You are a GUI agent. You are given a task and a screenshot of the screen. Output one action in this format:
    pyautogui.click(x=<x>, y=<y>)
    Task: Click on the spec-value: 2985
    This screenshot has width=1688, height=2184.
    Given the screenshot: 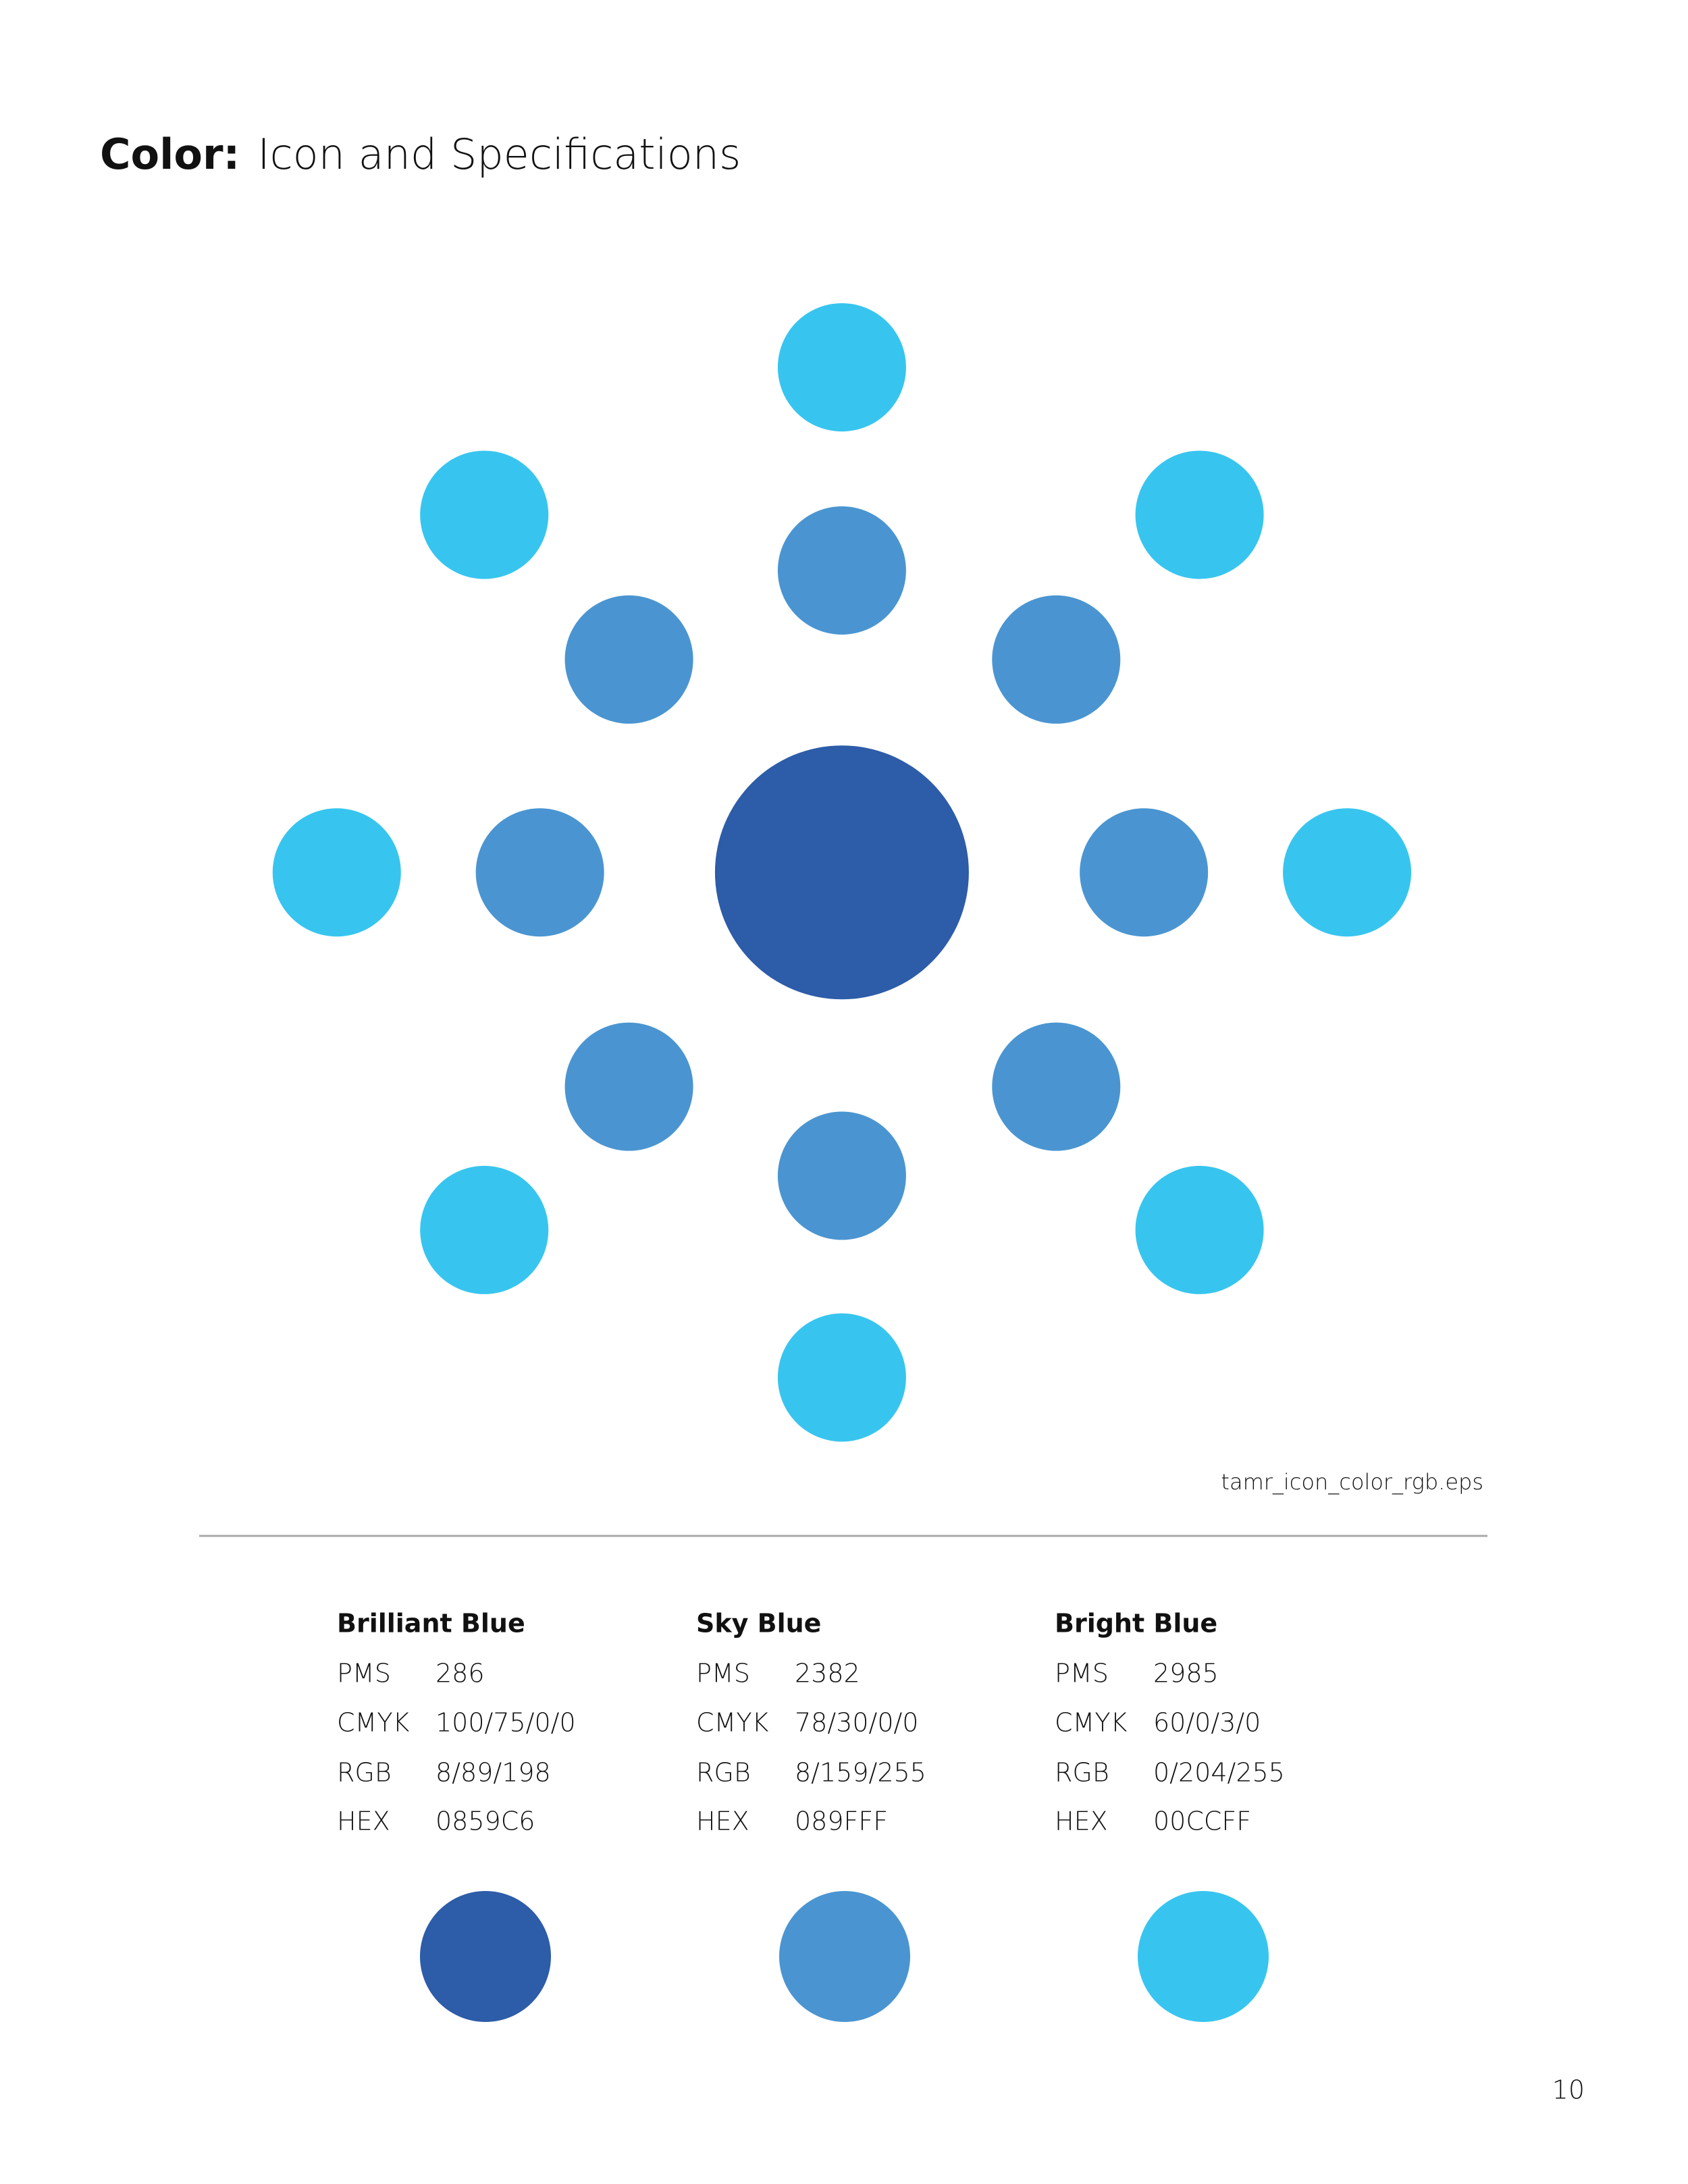 What is the action you would take?
    pyautogui.click(x=1186, y=1673)
    